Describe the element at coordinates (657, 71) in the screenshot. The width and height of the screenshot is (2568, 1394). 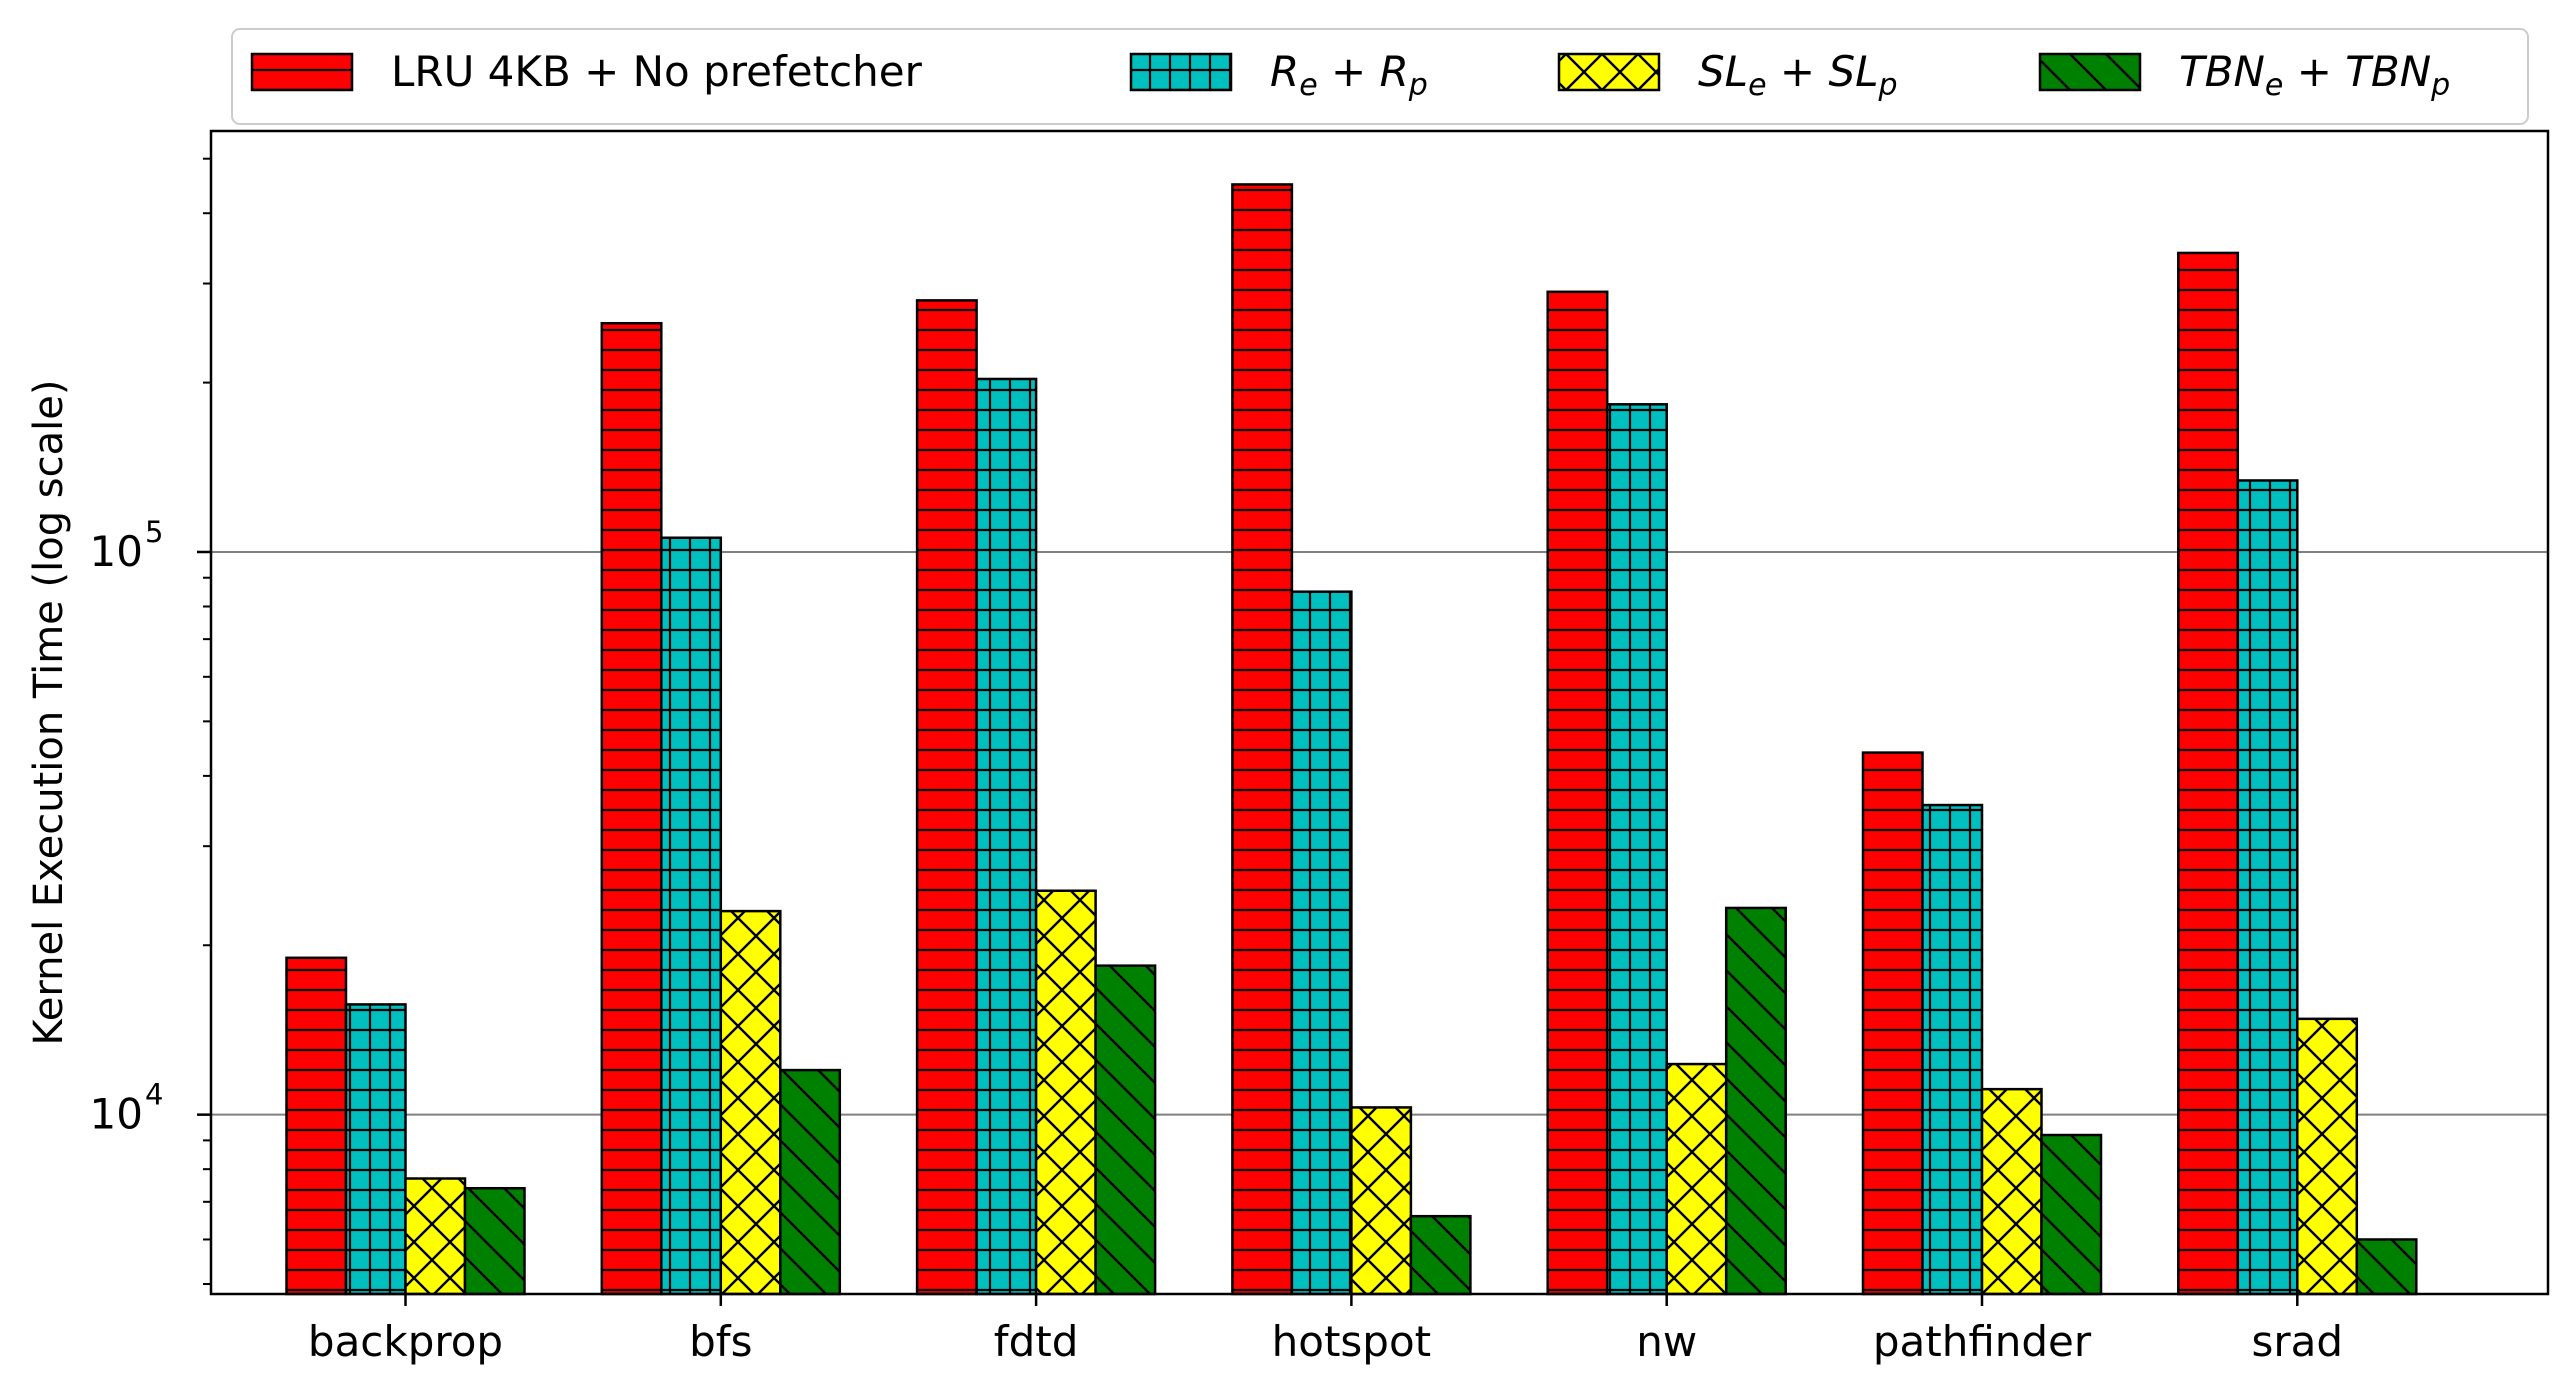
I see `legend-label: LRU 4KB + No prefetcher` at that location.